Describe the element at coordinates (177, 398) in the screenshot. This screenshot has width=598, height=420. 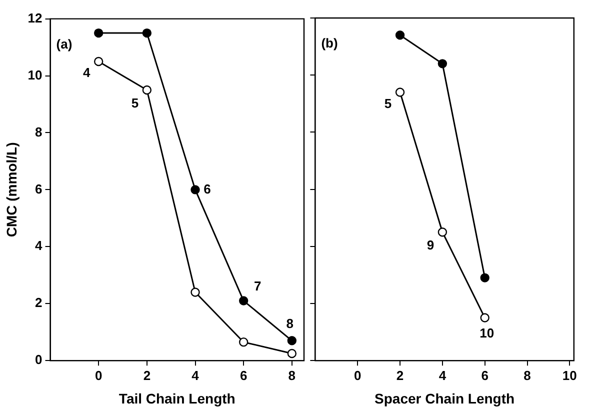
I see `x-axis-title: Tail Chain Length` at that location.